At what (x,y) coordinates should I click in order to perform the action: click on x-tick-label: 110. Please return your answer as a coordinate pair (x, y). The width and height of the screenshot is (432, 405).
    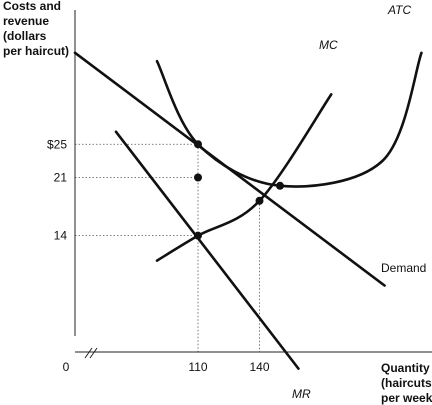
    Looking at the image, I should click on (197, 367).